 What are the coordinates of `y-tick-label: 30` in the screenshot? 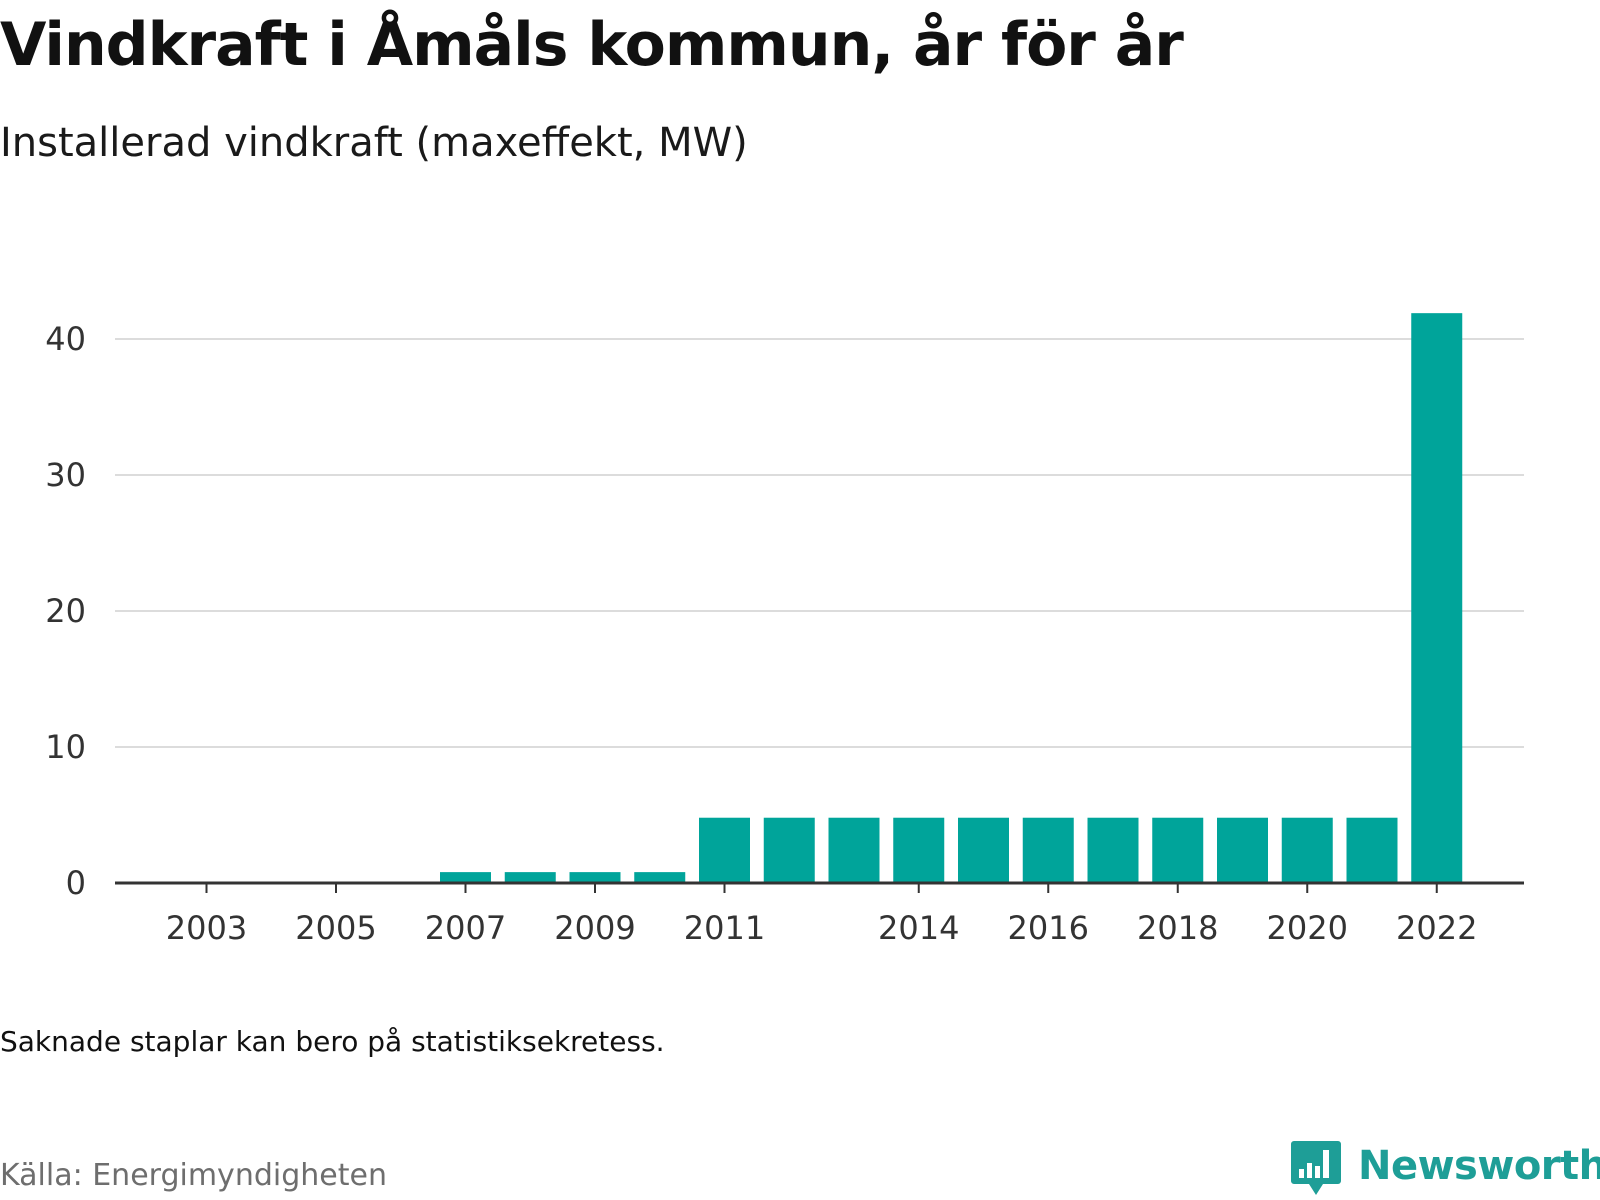 It's located at (65, 475).